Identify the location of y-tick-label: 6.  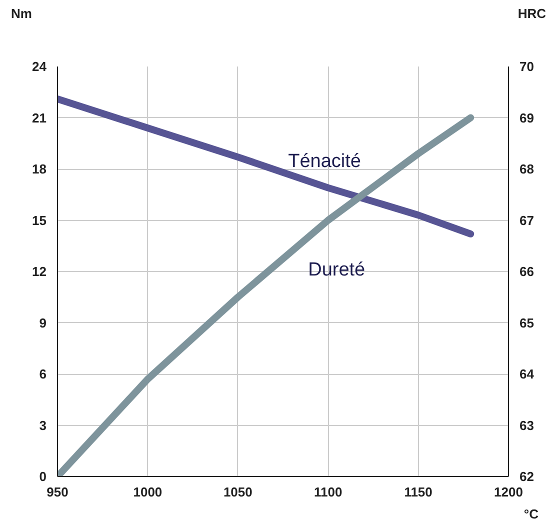
(43, 374).